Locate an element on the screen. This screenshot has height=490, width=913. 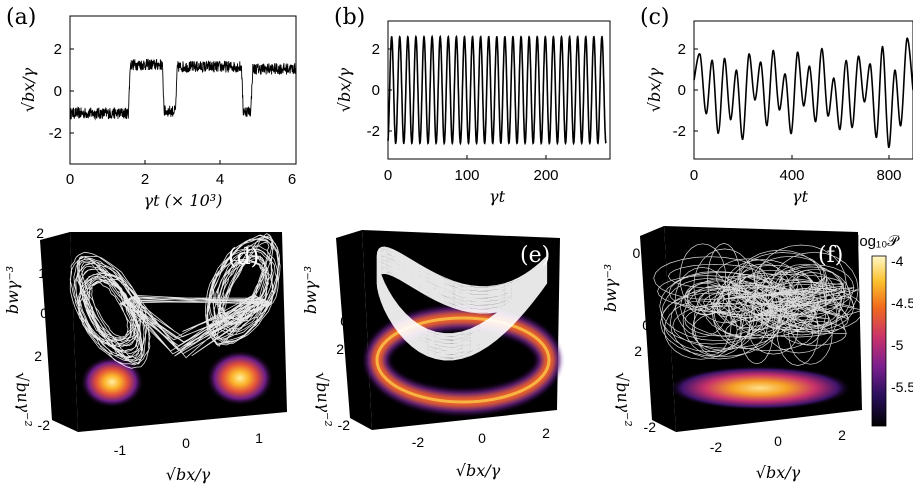
panel-c-xtick-0: 0 is located at coordinates (694, 175).